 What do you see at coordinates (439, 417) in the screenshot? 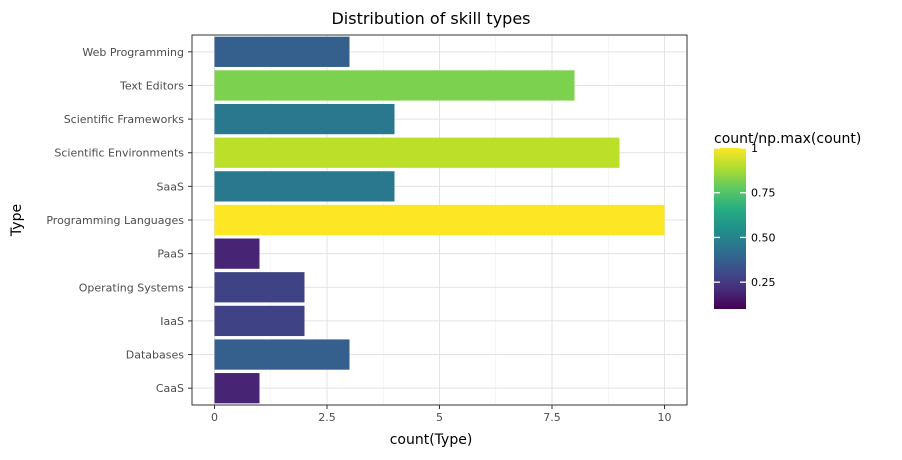
I see `x-tick-label: 5` at bounding box center [439, 417].